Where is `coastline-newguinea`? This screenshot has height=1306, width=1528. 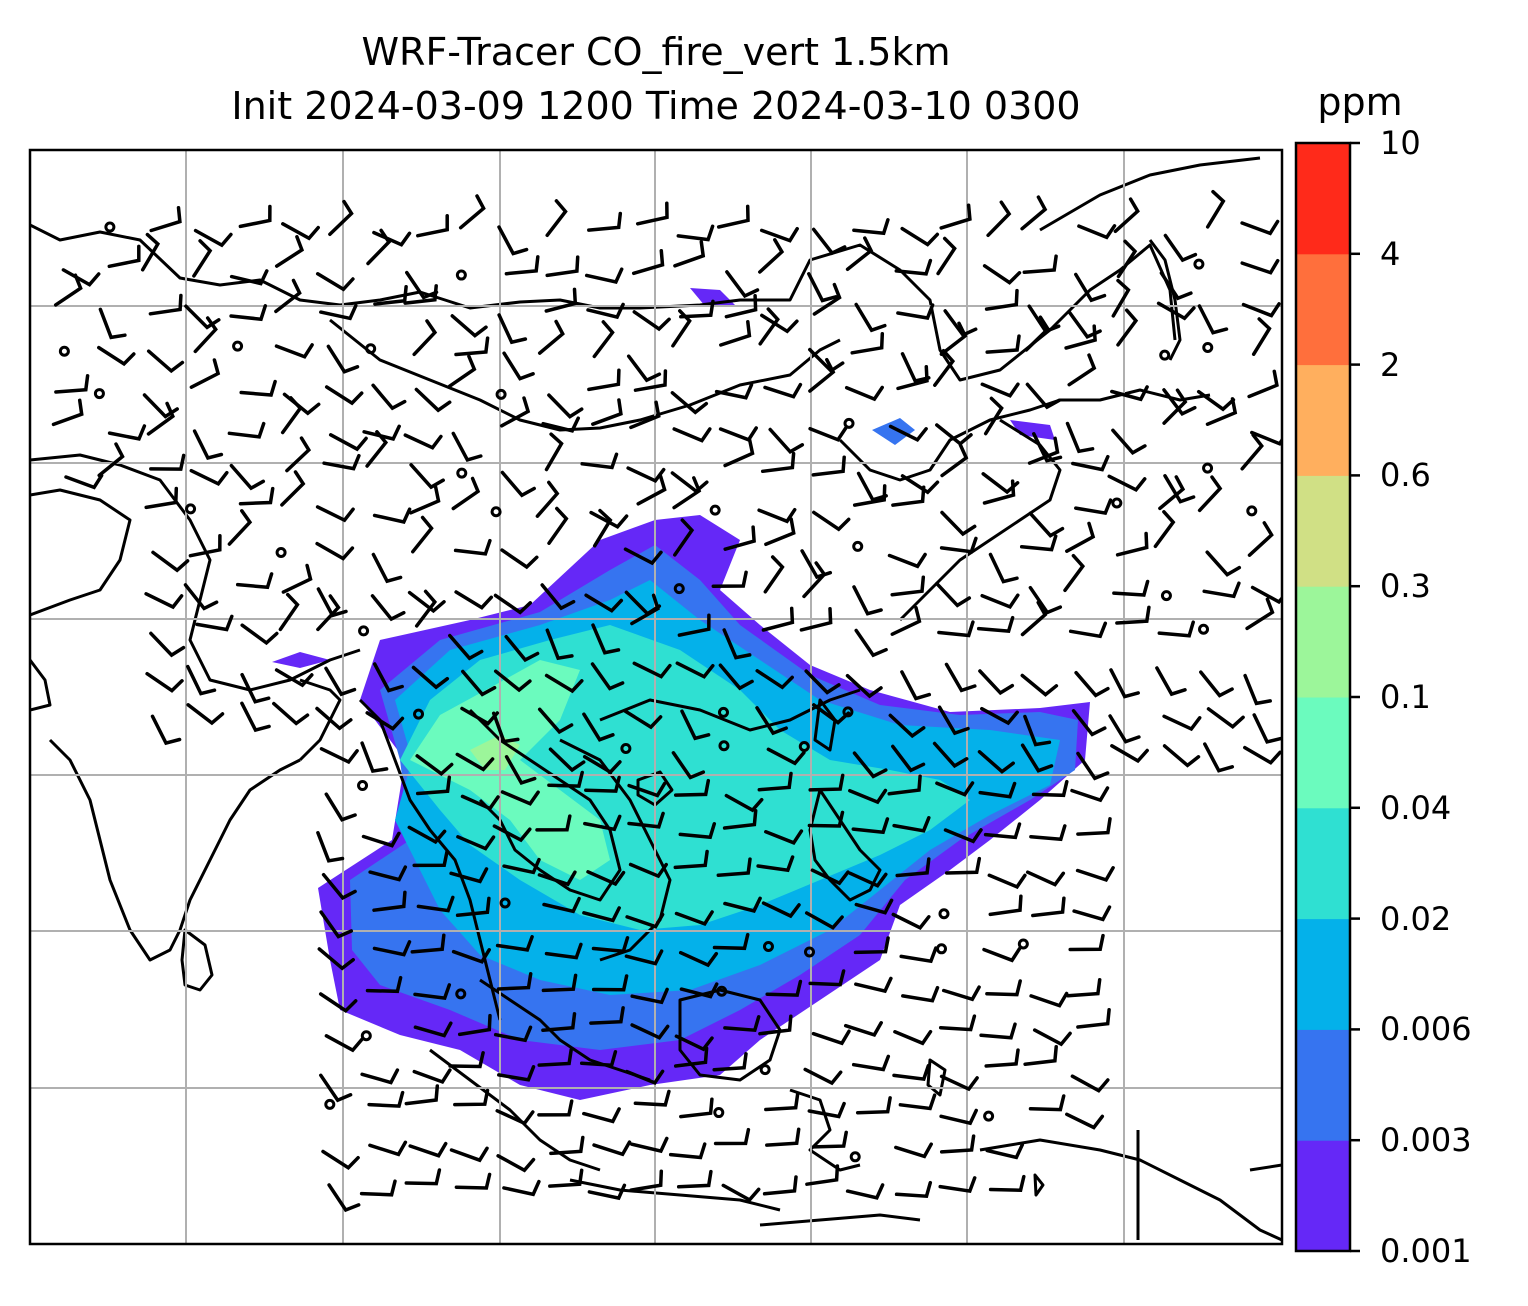
coastline-newguinea is located at coordinates (1130, 1190).